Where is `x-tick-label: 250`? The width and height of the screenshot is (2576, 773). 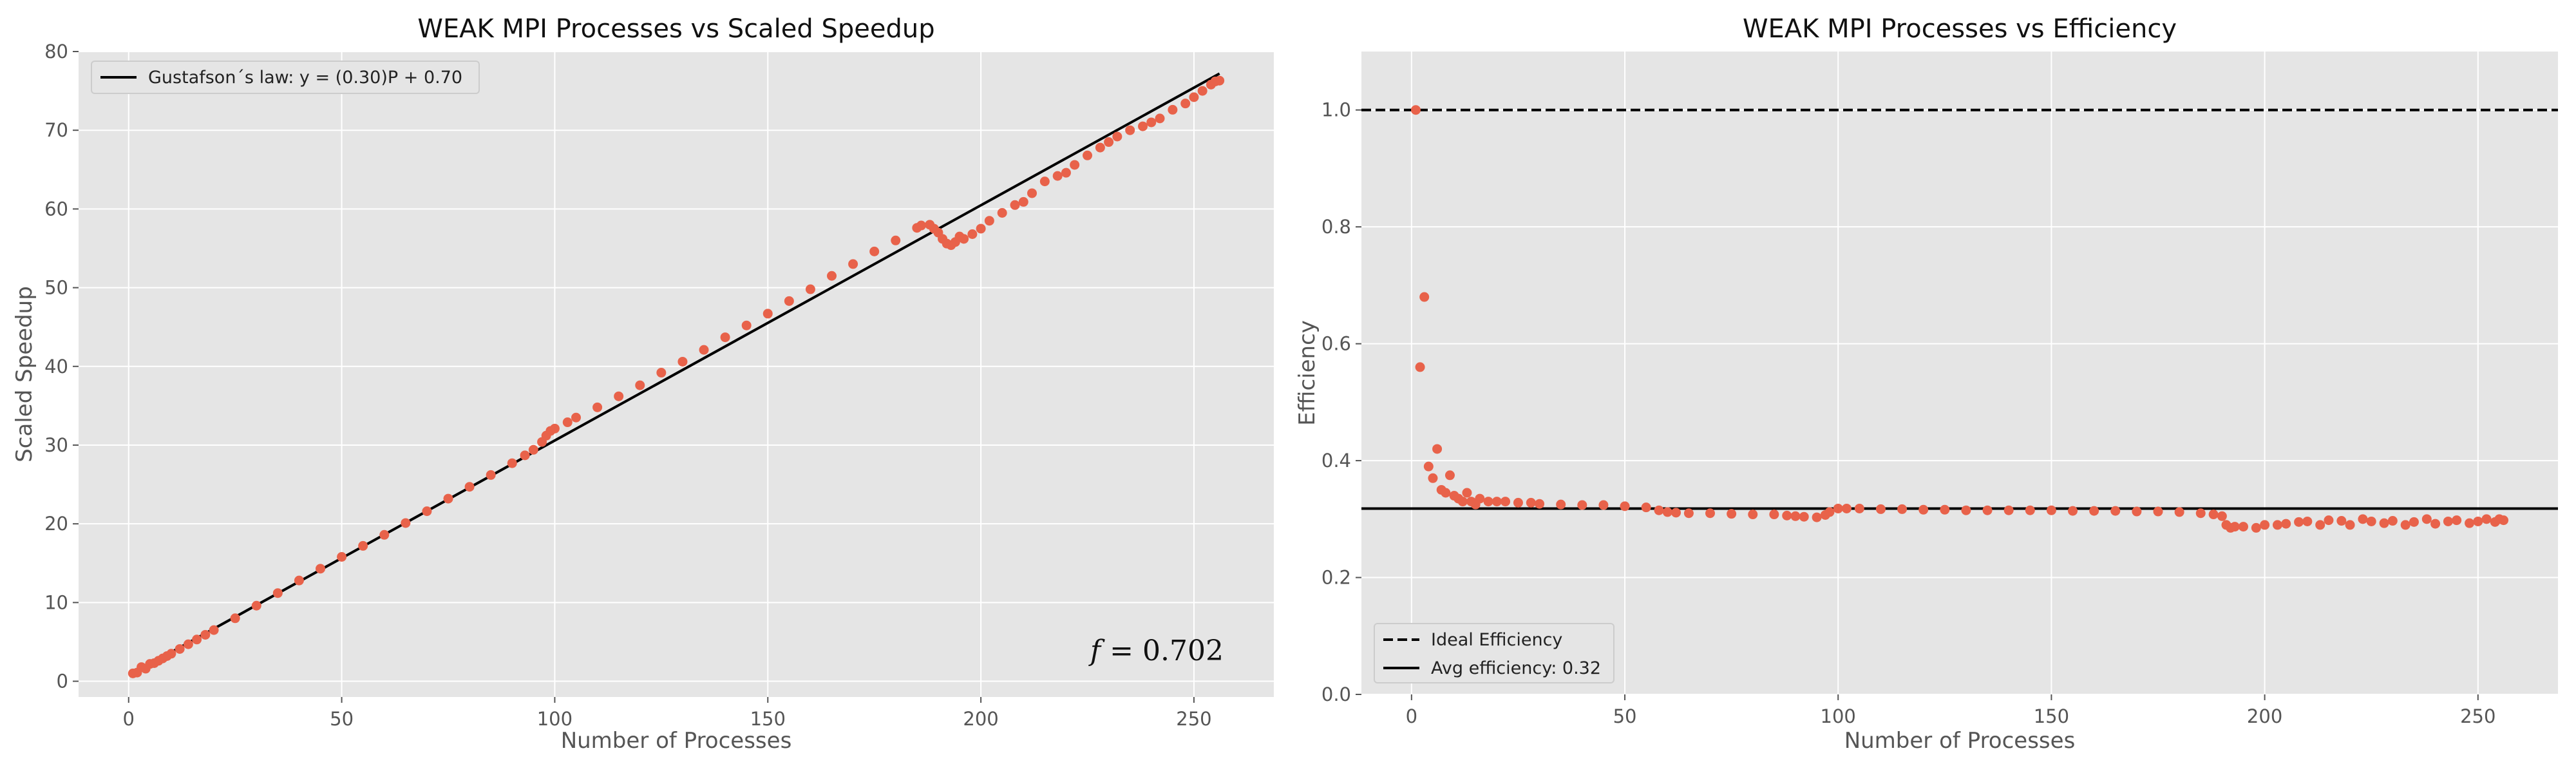
x-tick-label: 250 is located at coordinates (2478, 716).